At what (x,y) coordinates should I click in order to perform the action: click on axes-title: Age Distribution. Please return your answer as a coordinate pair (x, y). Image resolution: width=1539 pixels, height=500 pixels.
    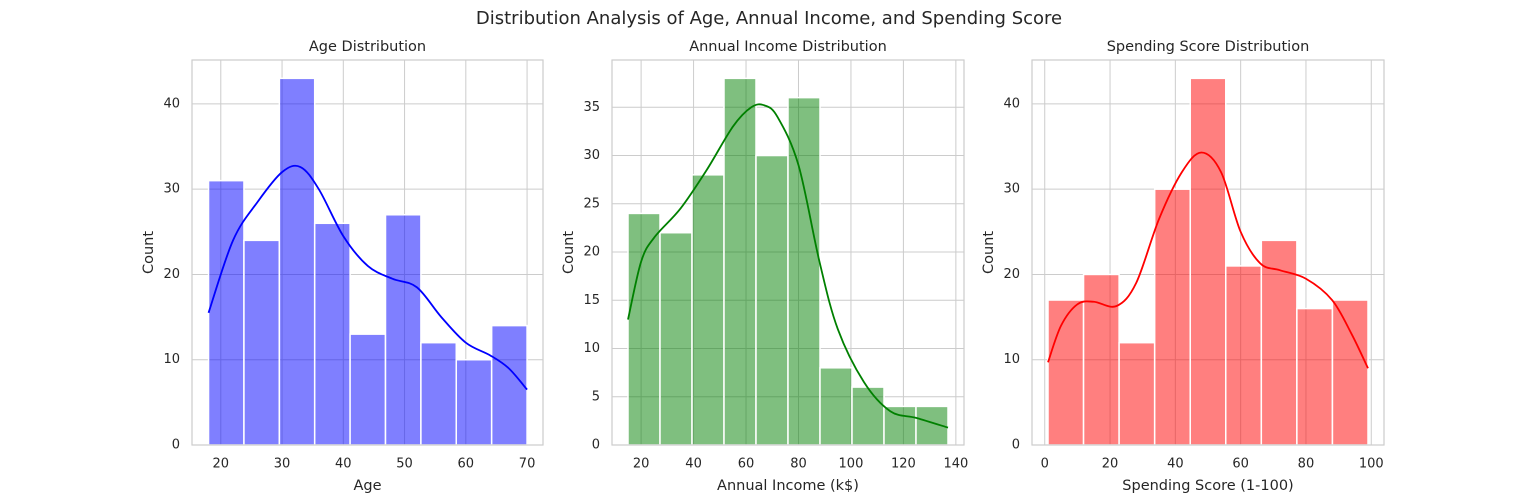
    Looking at the image, I should click on (367, 47).